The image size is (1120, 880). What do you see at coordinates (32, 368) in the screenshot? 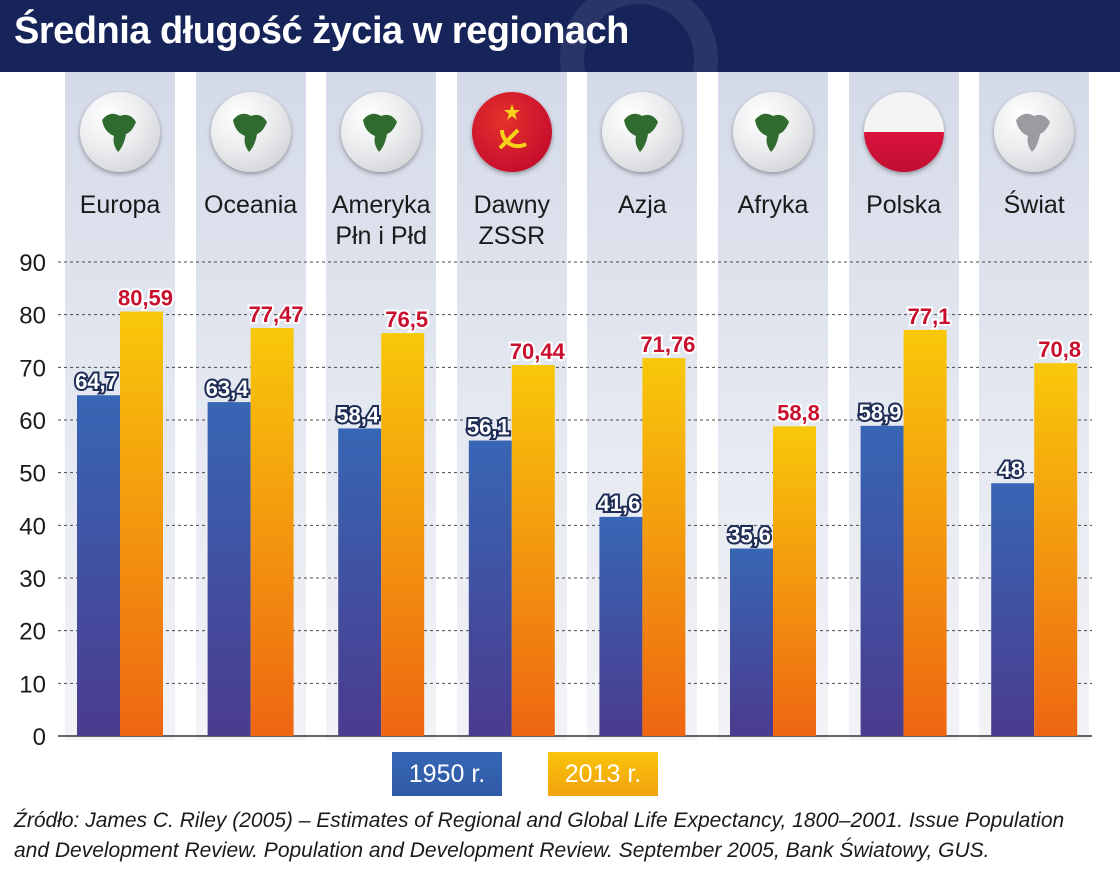
I see `y-tick-label: 70` at bounding box center [32, 368].